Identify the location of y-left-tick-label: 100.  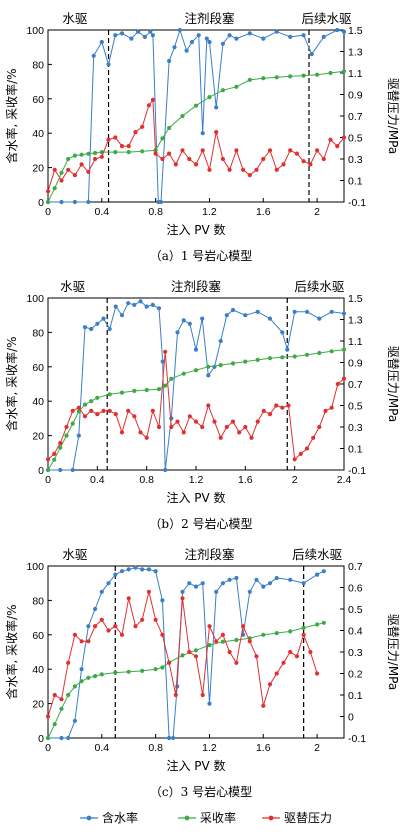
(35, 31).